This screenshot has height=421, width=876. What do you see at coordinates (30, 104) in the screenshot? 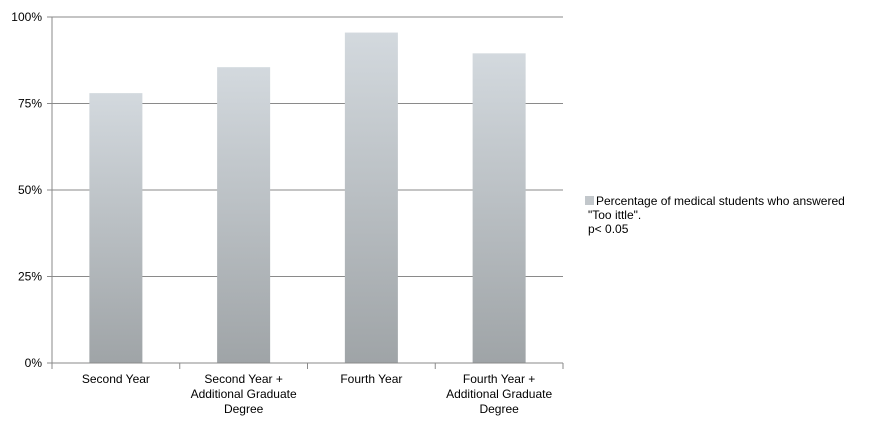
I see `y-tick-label: 75%` at bounding box center [30, 104].